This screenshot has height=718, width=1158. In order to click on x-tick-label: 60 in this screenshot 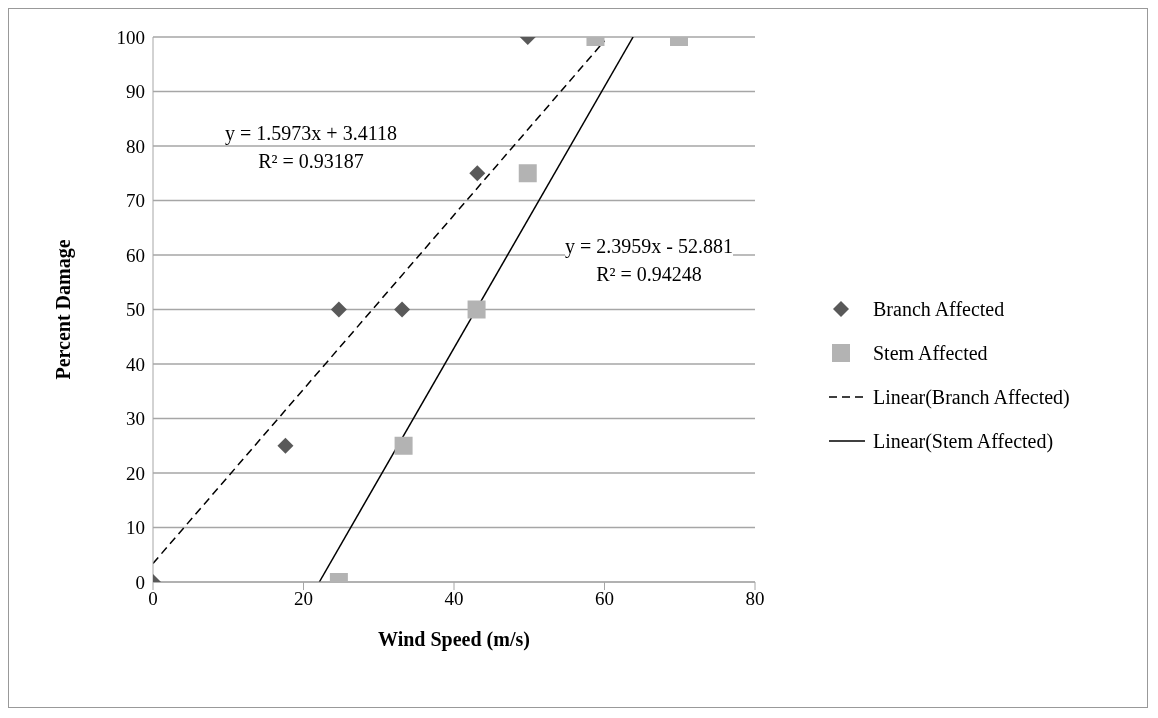, I will do `click(604, 599)`.